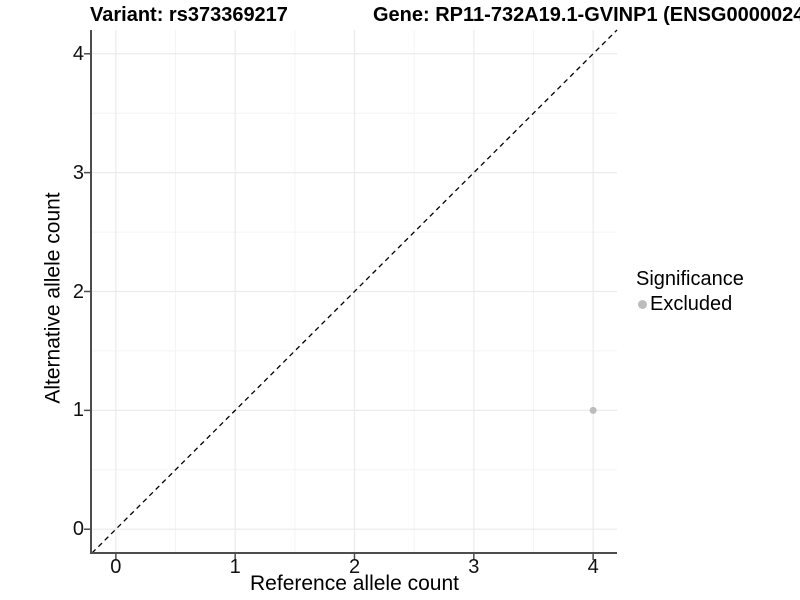 The image size is (800, 600). What do you see at coordinates (53, 298) in the screenshot?
I see `y-axis-title: Alternative allele count` at bounding box center [53, 298].